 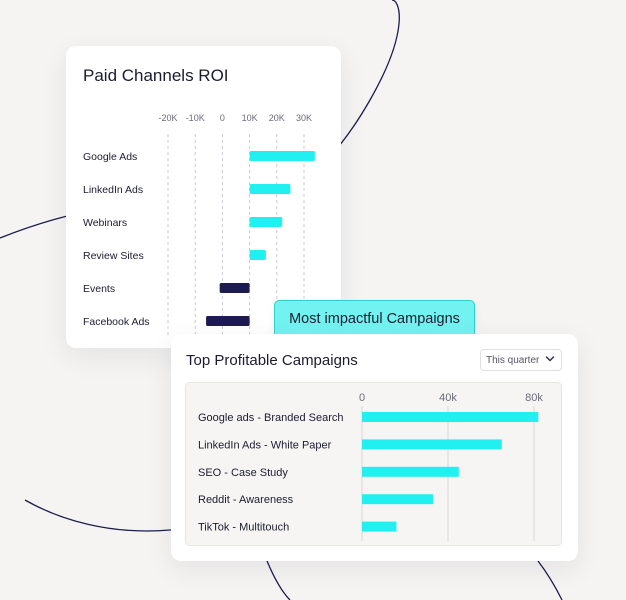 I want to click on campaign-tick-label: 40k, so click(x=448, y=398).